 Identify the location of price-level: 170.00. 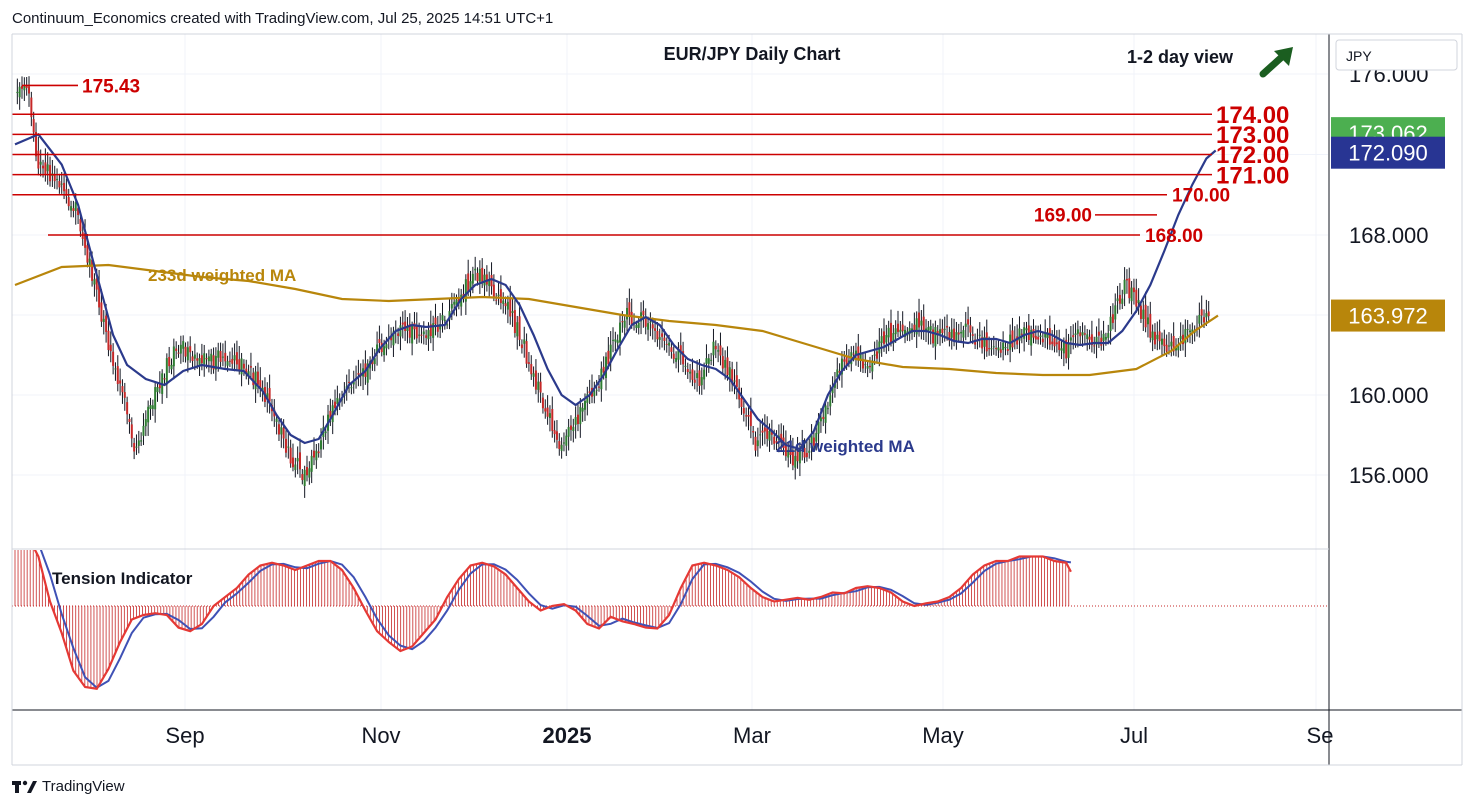
(621, 196).